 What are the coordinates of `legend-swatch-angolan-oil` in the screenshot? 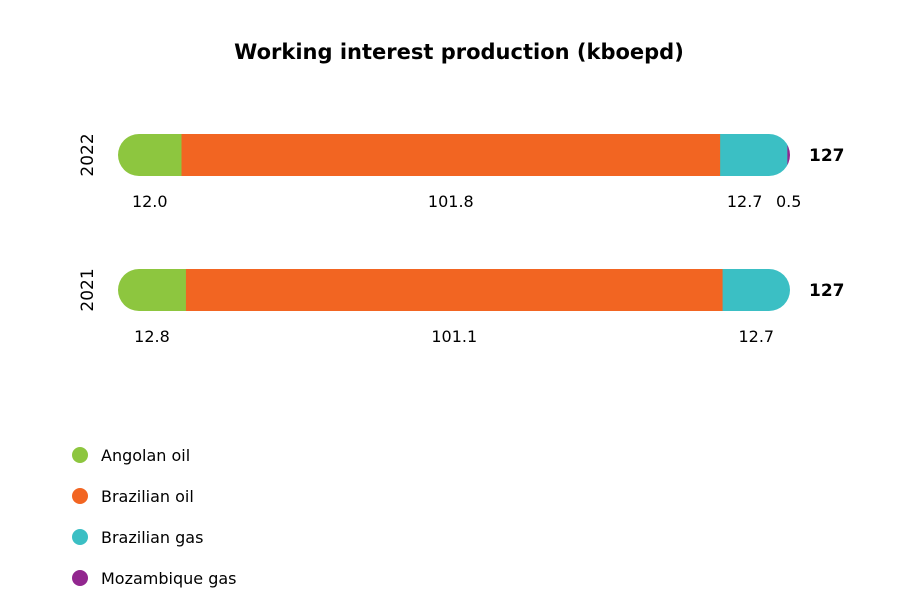 It's located at (80, 455).